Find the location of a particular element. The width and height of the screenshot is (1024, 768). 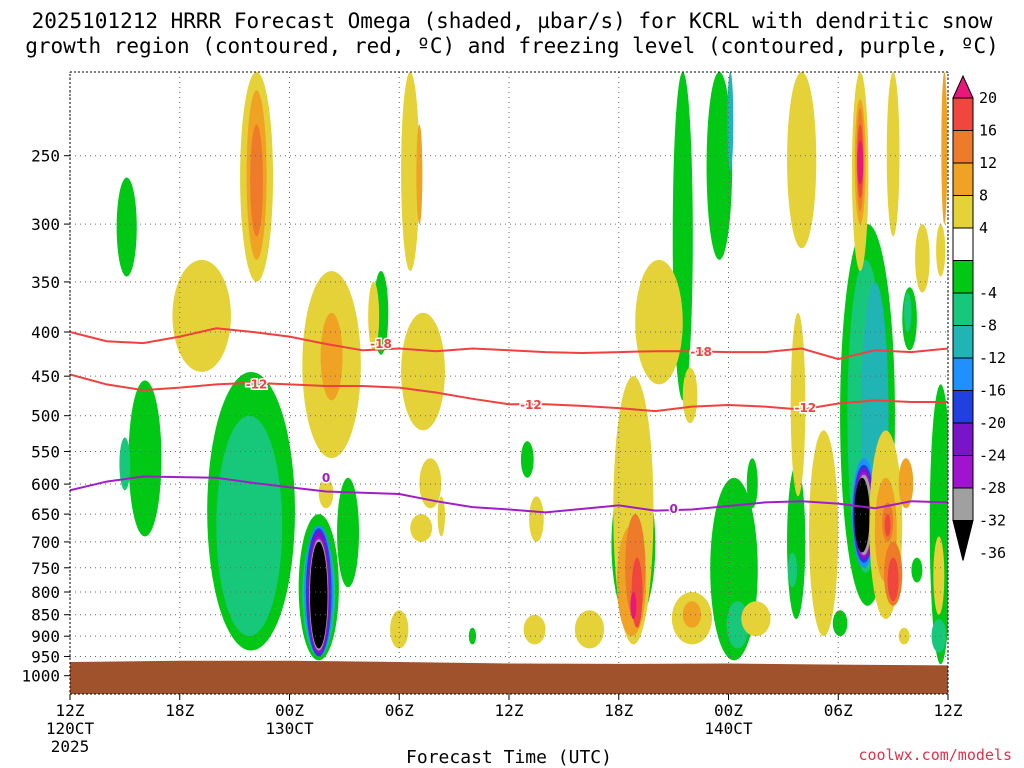

contour-label-0: -18 is located at coordinates (381, 344).